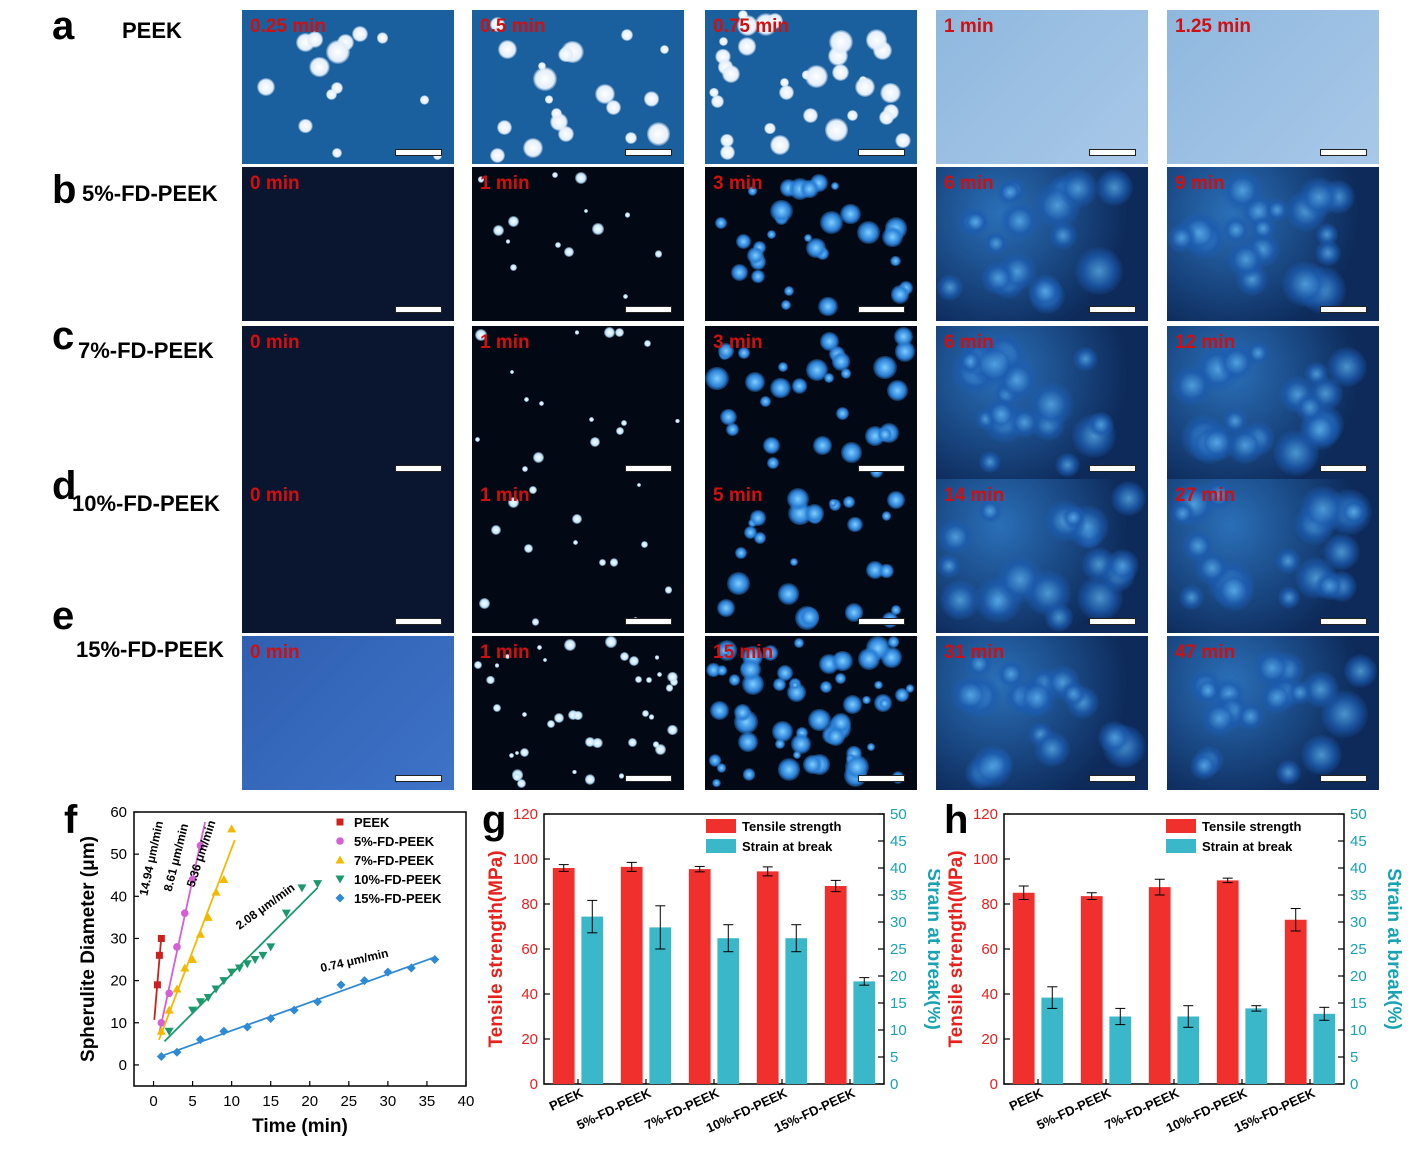 The image size is (1426, 1153). What do you see at coordinates (1213, 26) in the screenshot?
I see `time-label: 1.25 min` at bounding box center [1213, 26].